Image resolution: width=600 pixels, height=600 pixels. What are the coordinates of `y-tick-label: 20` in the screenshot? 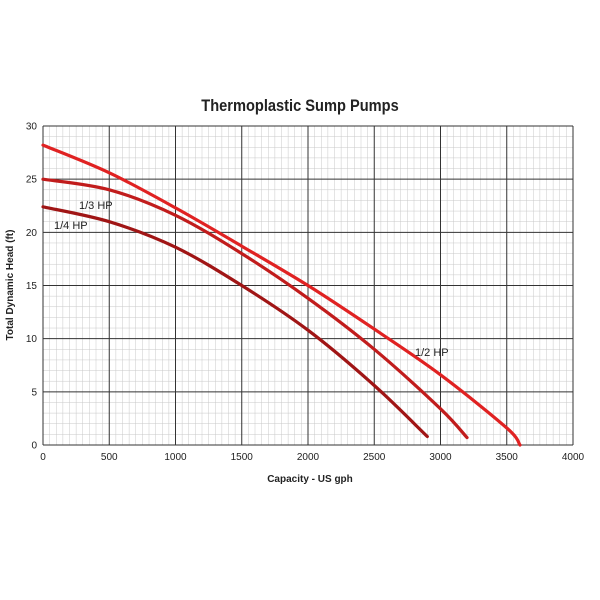 It's located at (32, 233).